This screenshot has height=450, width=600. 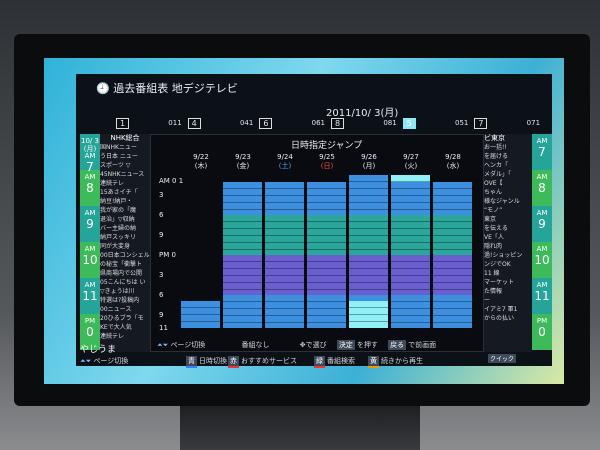 I want to click on program-entry: 国NHKニュー, so click(x=118, y=147).